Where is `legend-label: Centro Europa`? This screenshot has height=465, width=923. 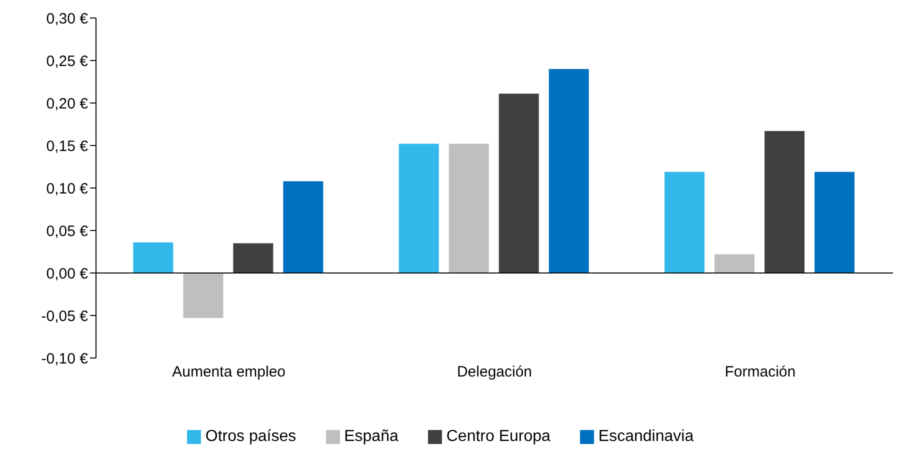 legend-label: Centro Europa is located at coordinates (498, 436).